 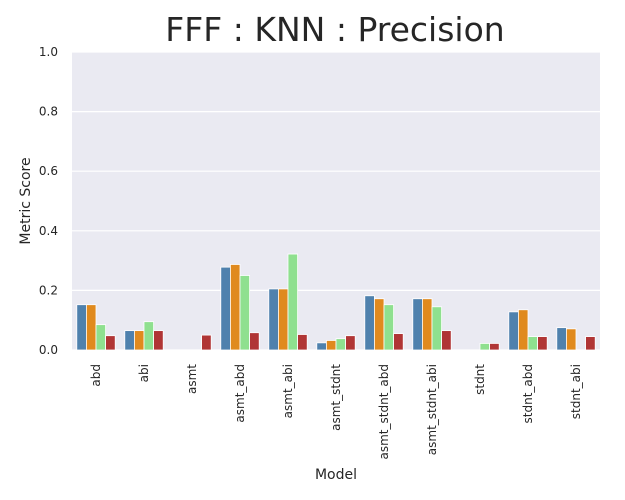 What do you see at coordinates (437, 328) in the screenshot?
I see `bar-asmt_stdnt_abi-s2` at bounding box center [437, 328].